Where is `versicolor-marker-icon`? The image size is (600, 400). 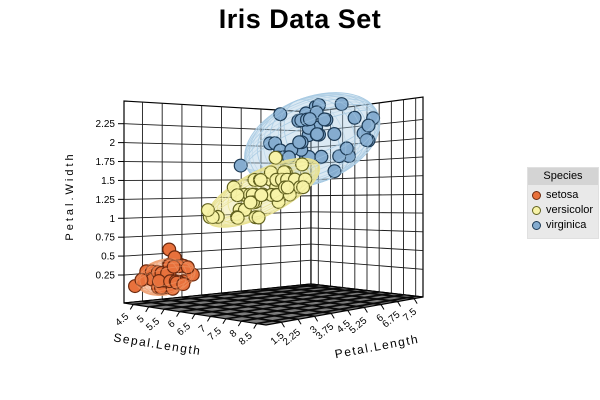
versicolor-marker-icon is located at coordinates (536, 210).